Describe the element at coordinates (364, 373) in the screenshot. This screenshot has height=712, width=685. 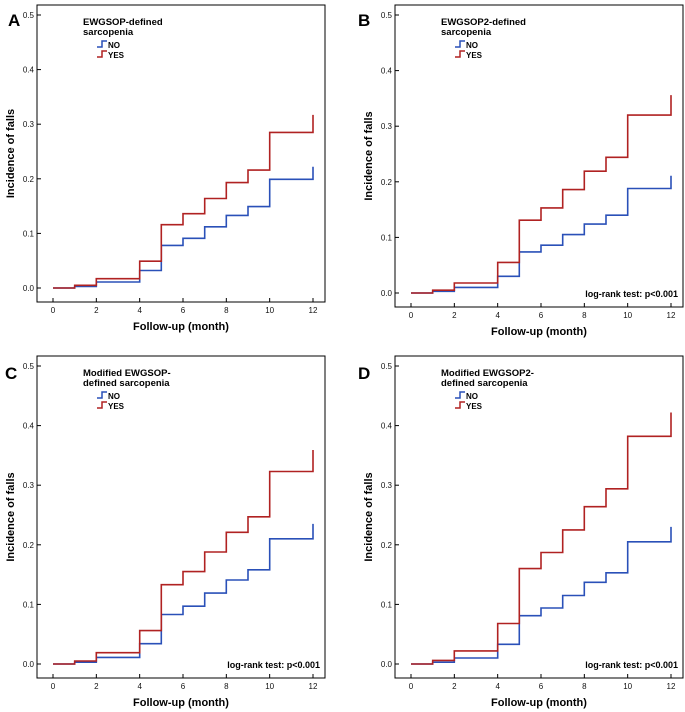
I see `panel-letter: D` at that location.